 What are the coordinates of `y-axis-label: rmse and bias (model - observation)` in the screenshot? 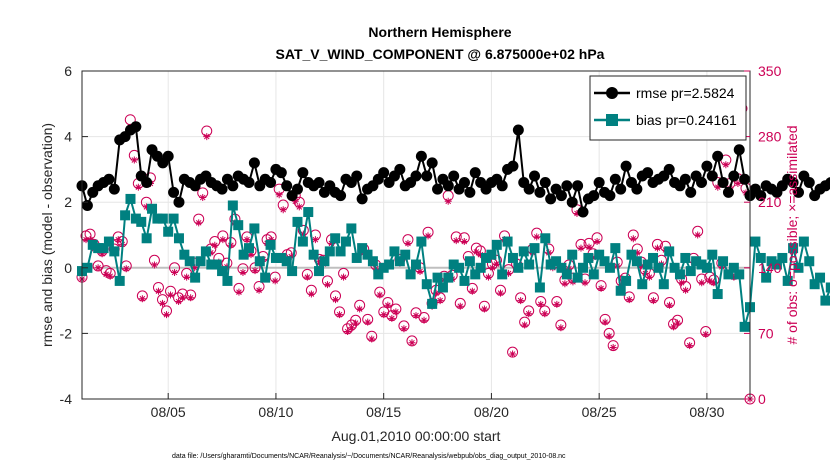 It's located at (47, 235).